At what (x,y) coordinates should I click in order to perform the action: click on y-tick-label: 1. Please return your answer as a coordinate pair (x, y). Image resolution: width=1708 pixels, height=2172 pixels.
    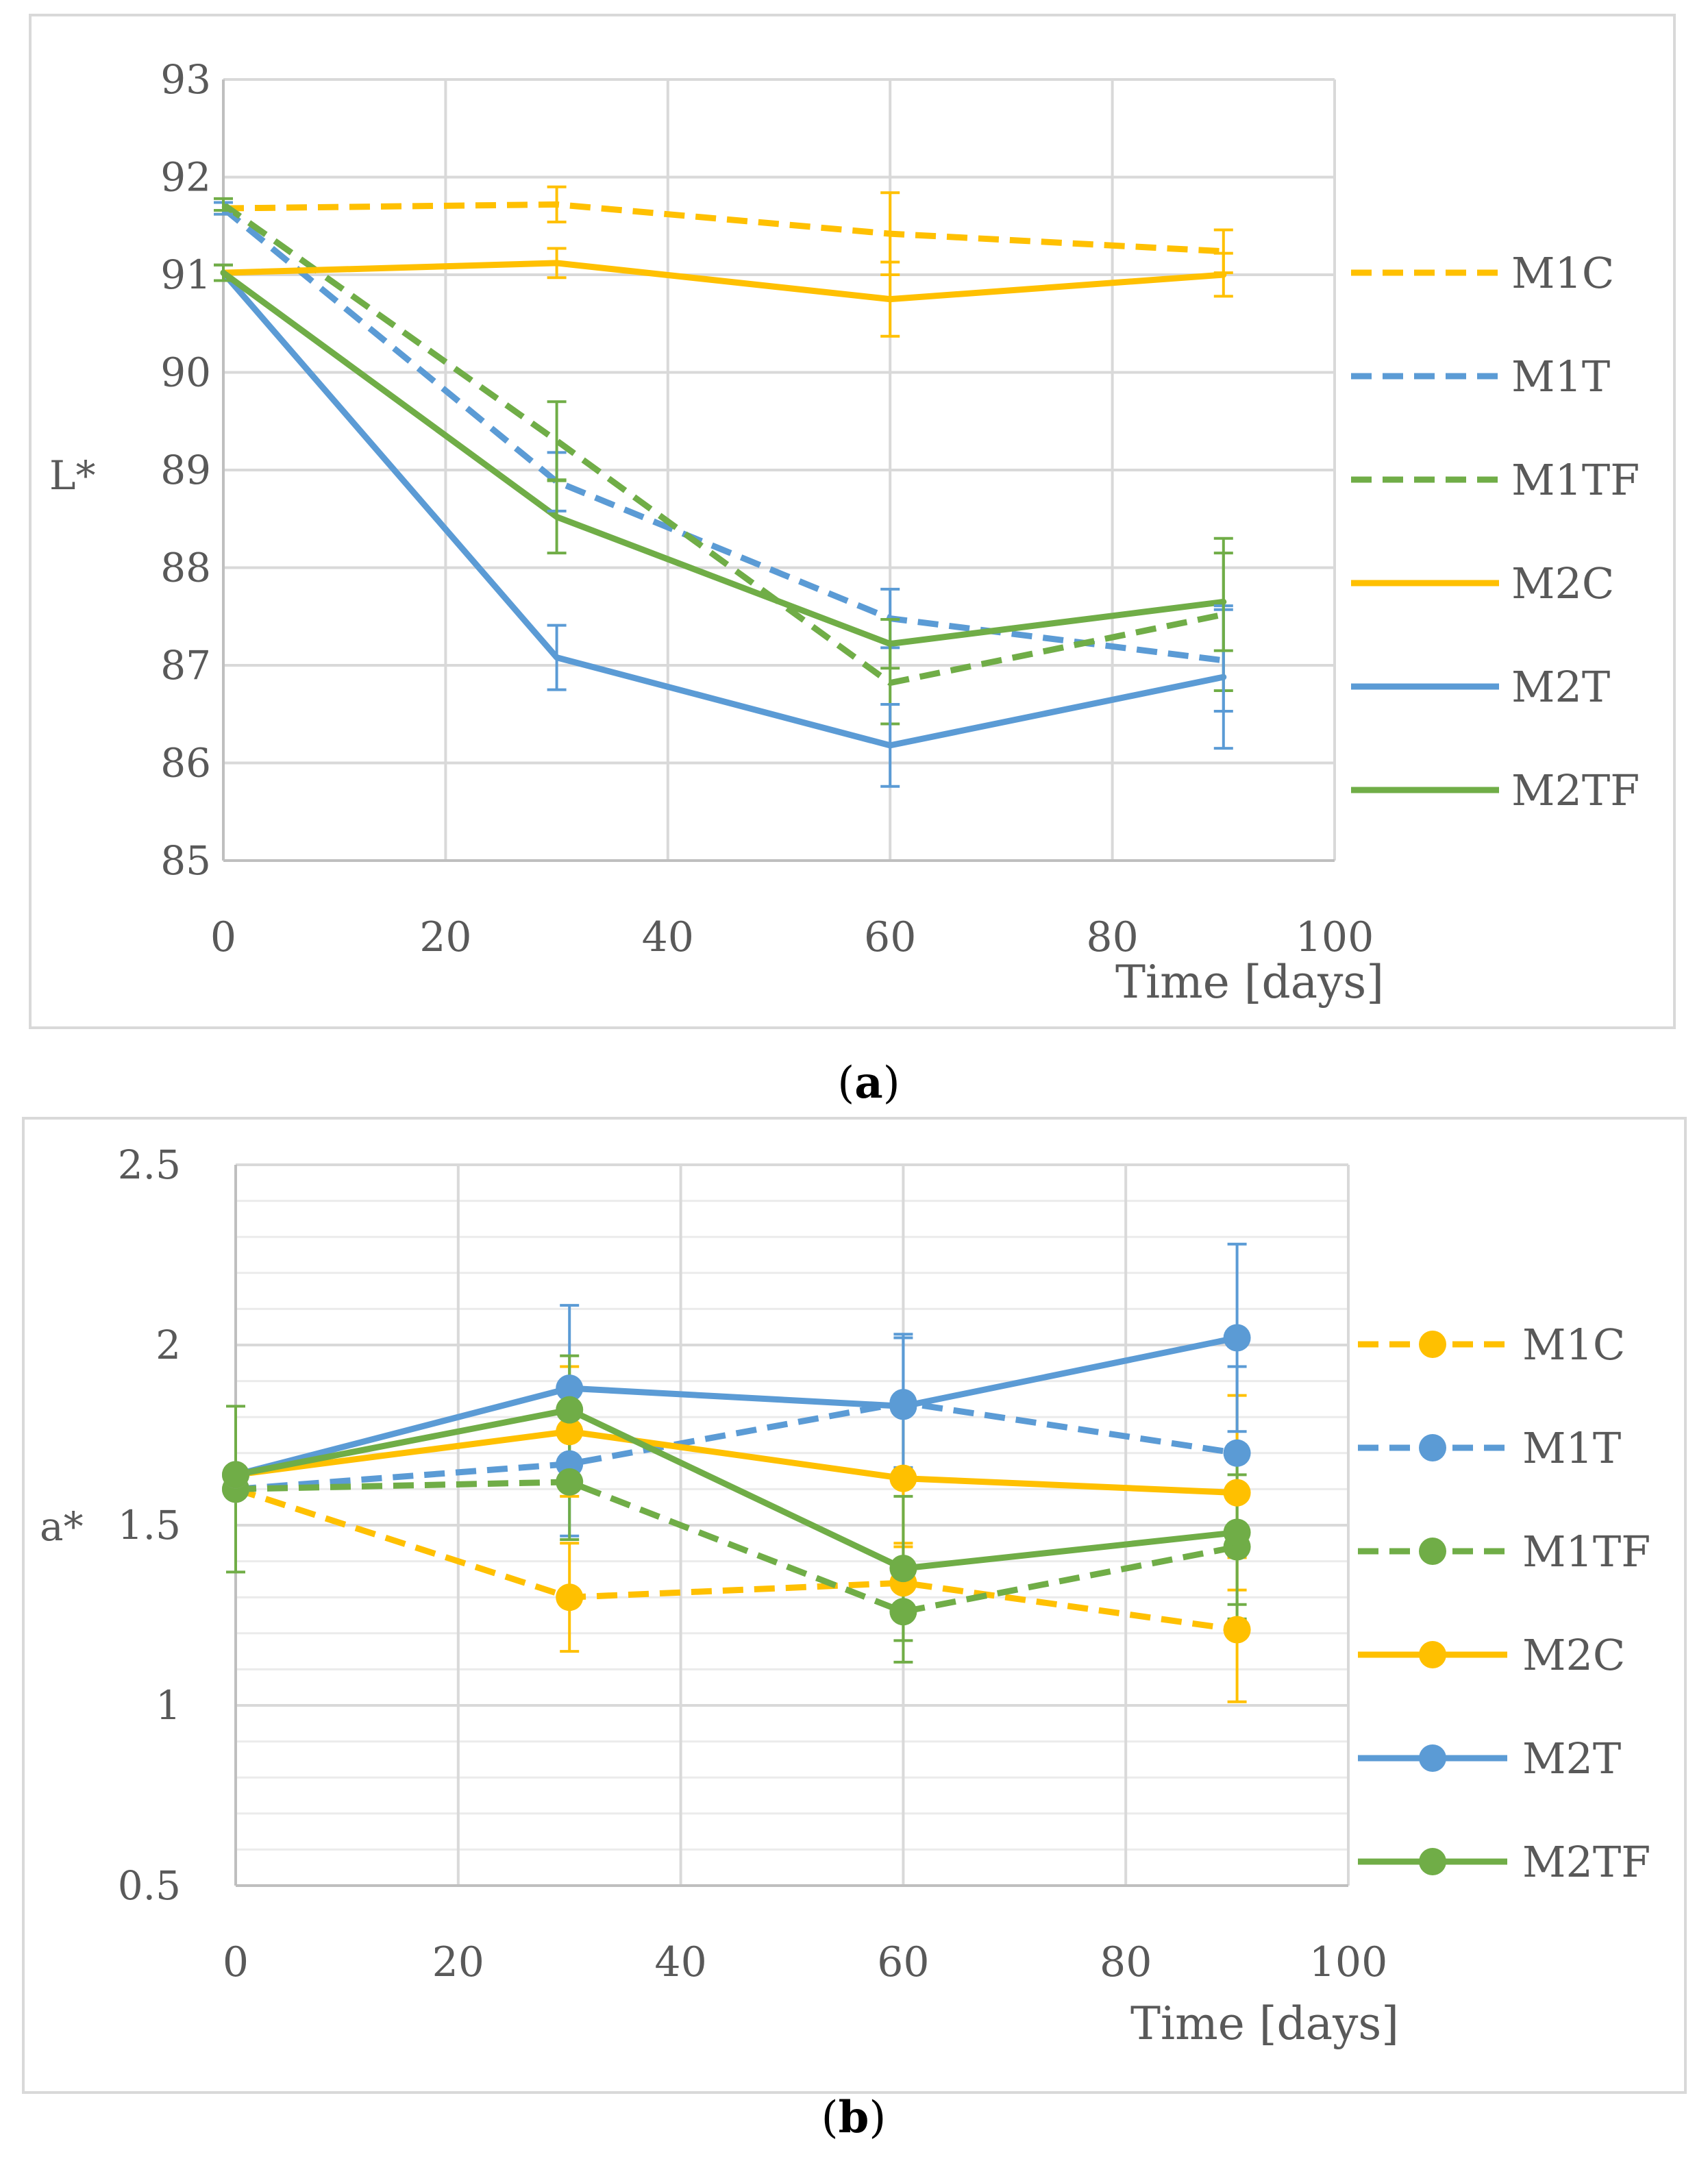
    Looking at the image, I should click on (168, 1706).